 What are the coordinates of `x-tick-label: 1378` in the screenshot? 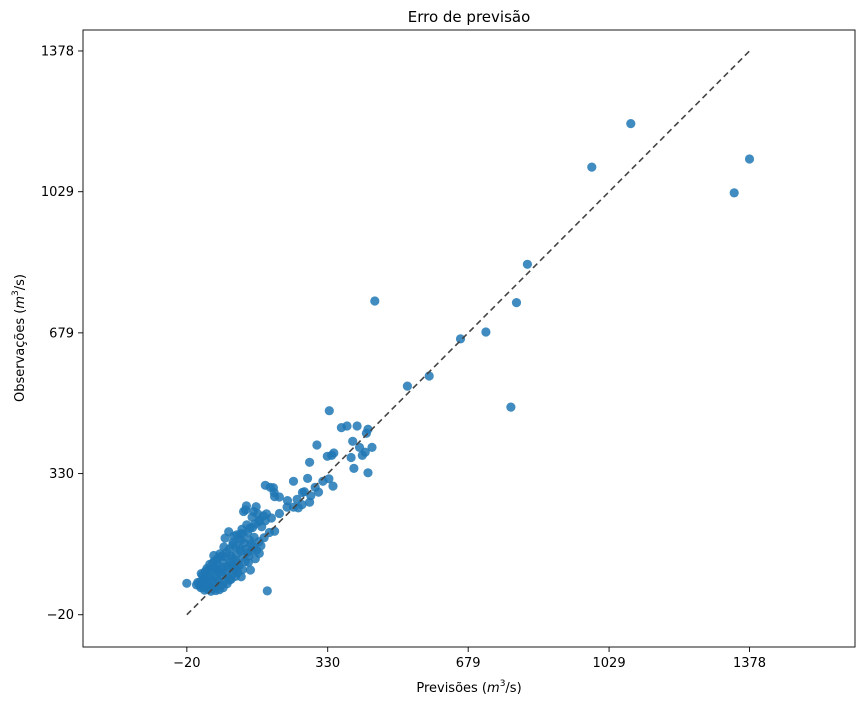 It's located at (749, 663).